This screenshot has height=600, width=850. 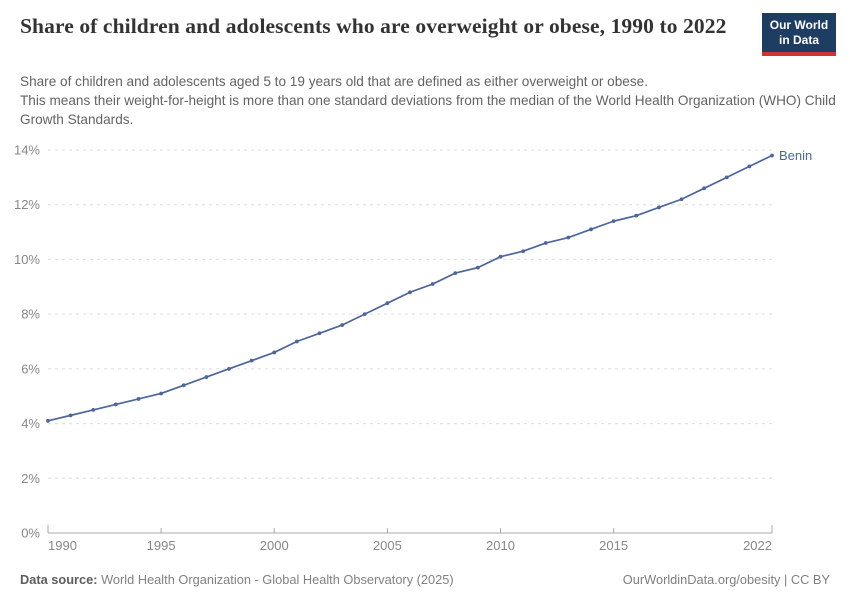 I want to click on data-point-2014, so click(x=591, y=229).